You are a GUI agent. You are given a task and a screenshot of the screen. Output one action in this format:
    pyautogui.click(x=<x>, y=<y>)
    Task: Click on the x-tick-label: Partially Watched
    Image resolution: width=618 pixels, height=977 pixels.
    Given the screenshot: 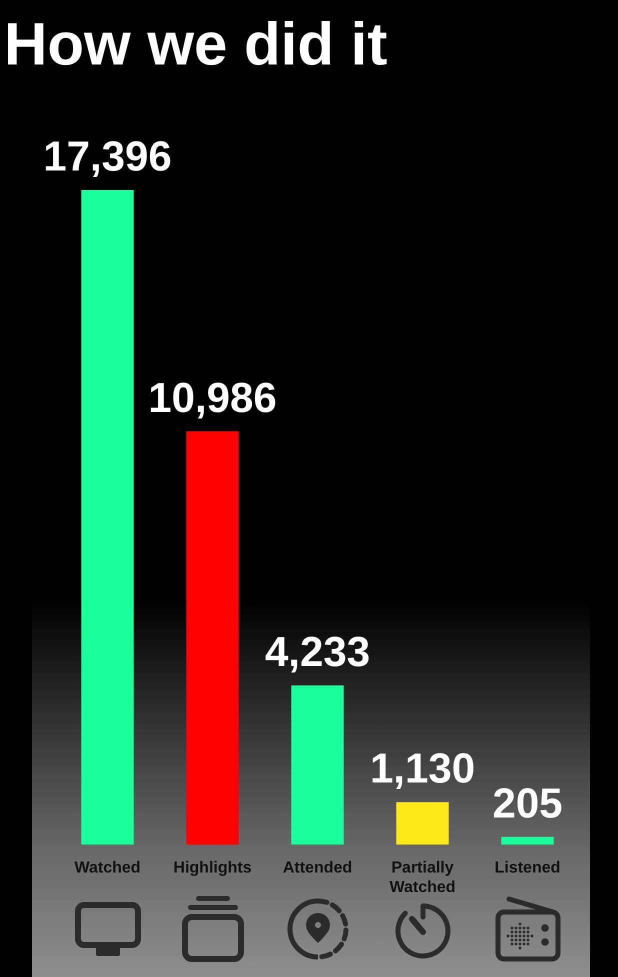 What is the action you would take?
    pyautogui.click(x=422, y=878)
    